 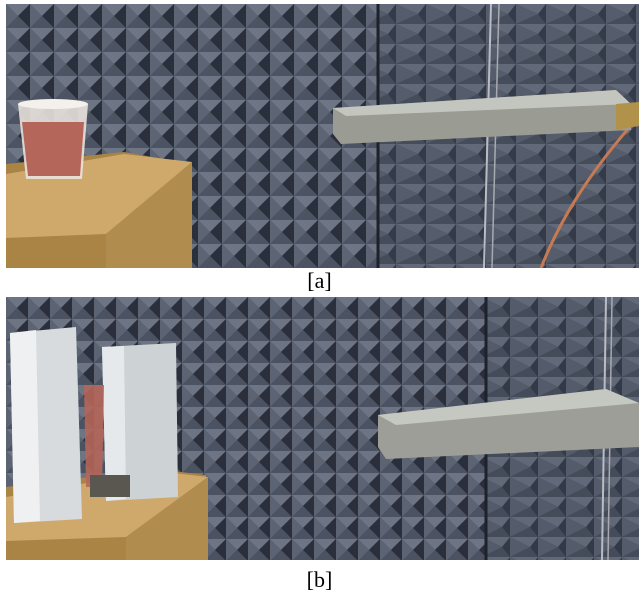 I want to click on caption-a: [a], so click(x=319, y=280).